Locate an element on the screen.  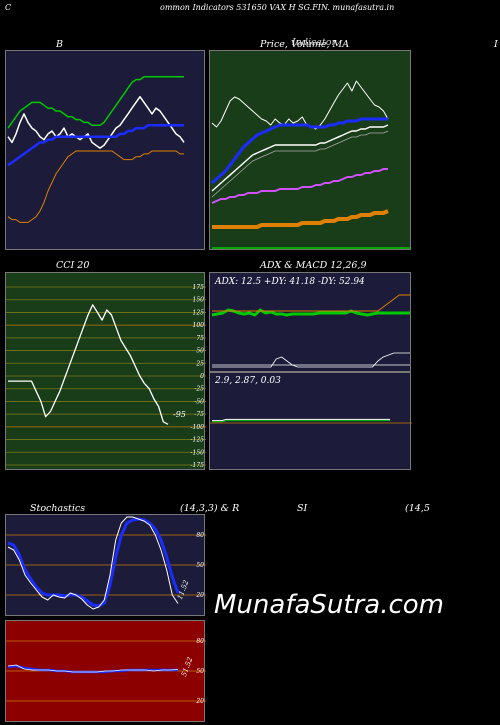
bb-title: B is located at coordinates (59, 44).